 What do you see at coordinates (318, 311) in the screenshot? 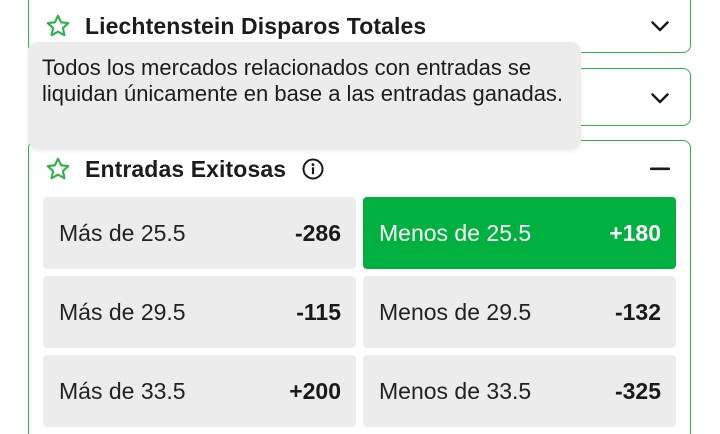
I see `odds-price: -115` at bounding box center [318, 311].